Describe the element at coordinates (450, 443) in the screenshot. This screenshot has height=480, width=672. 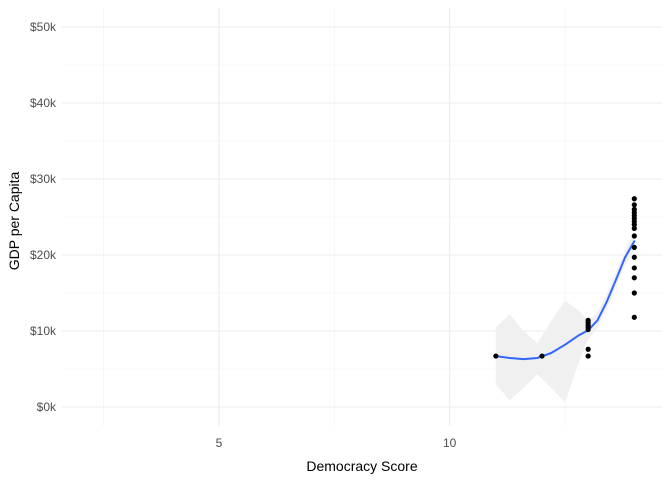
I see `x-tick-label: 10` at that location.